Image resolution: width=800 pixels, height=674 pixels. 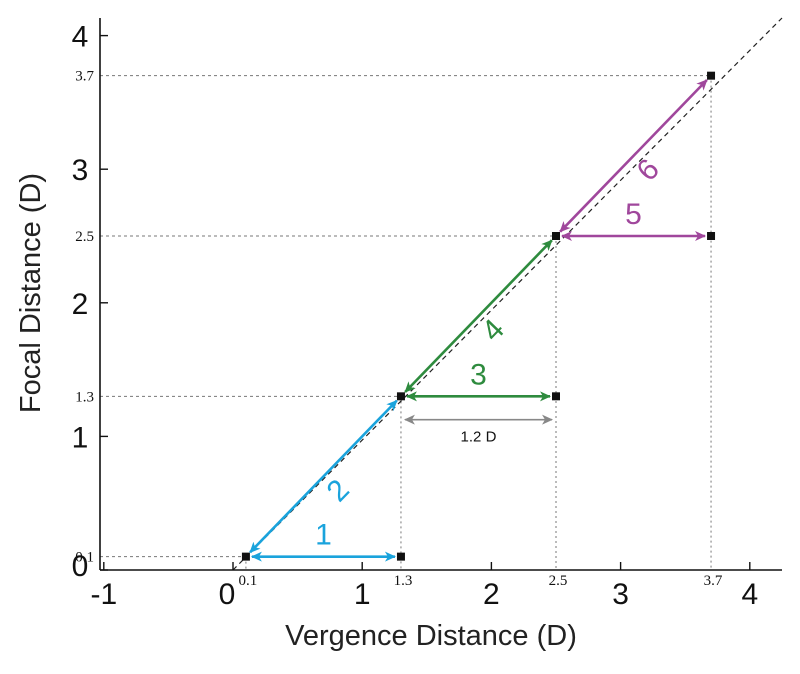 What do you see at coordinates (403, 581) in the screenshot?
I see `x-minor-tick-label: 1.3` at bounding box center [403, 581].